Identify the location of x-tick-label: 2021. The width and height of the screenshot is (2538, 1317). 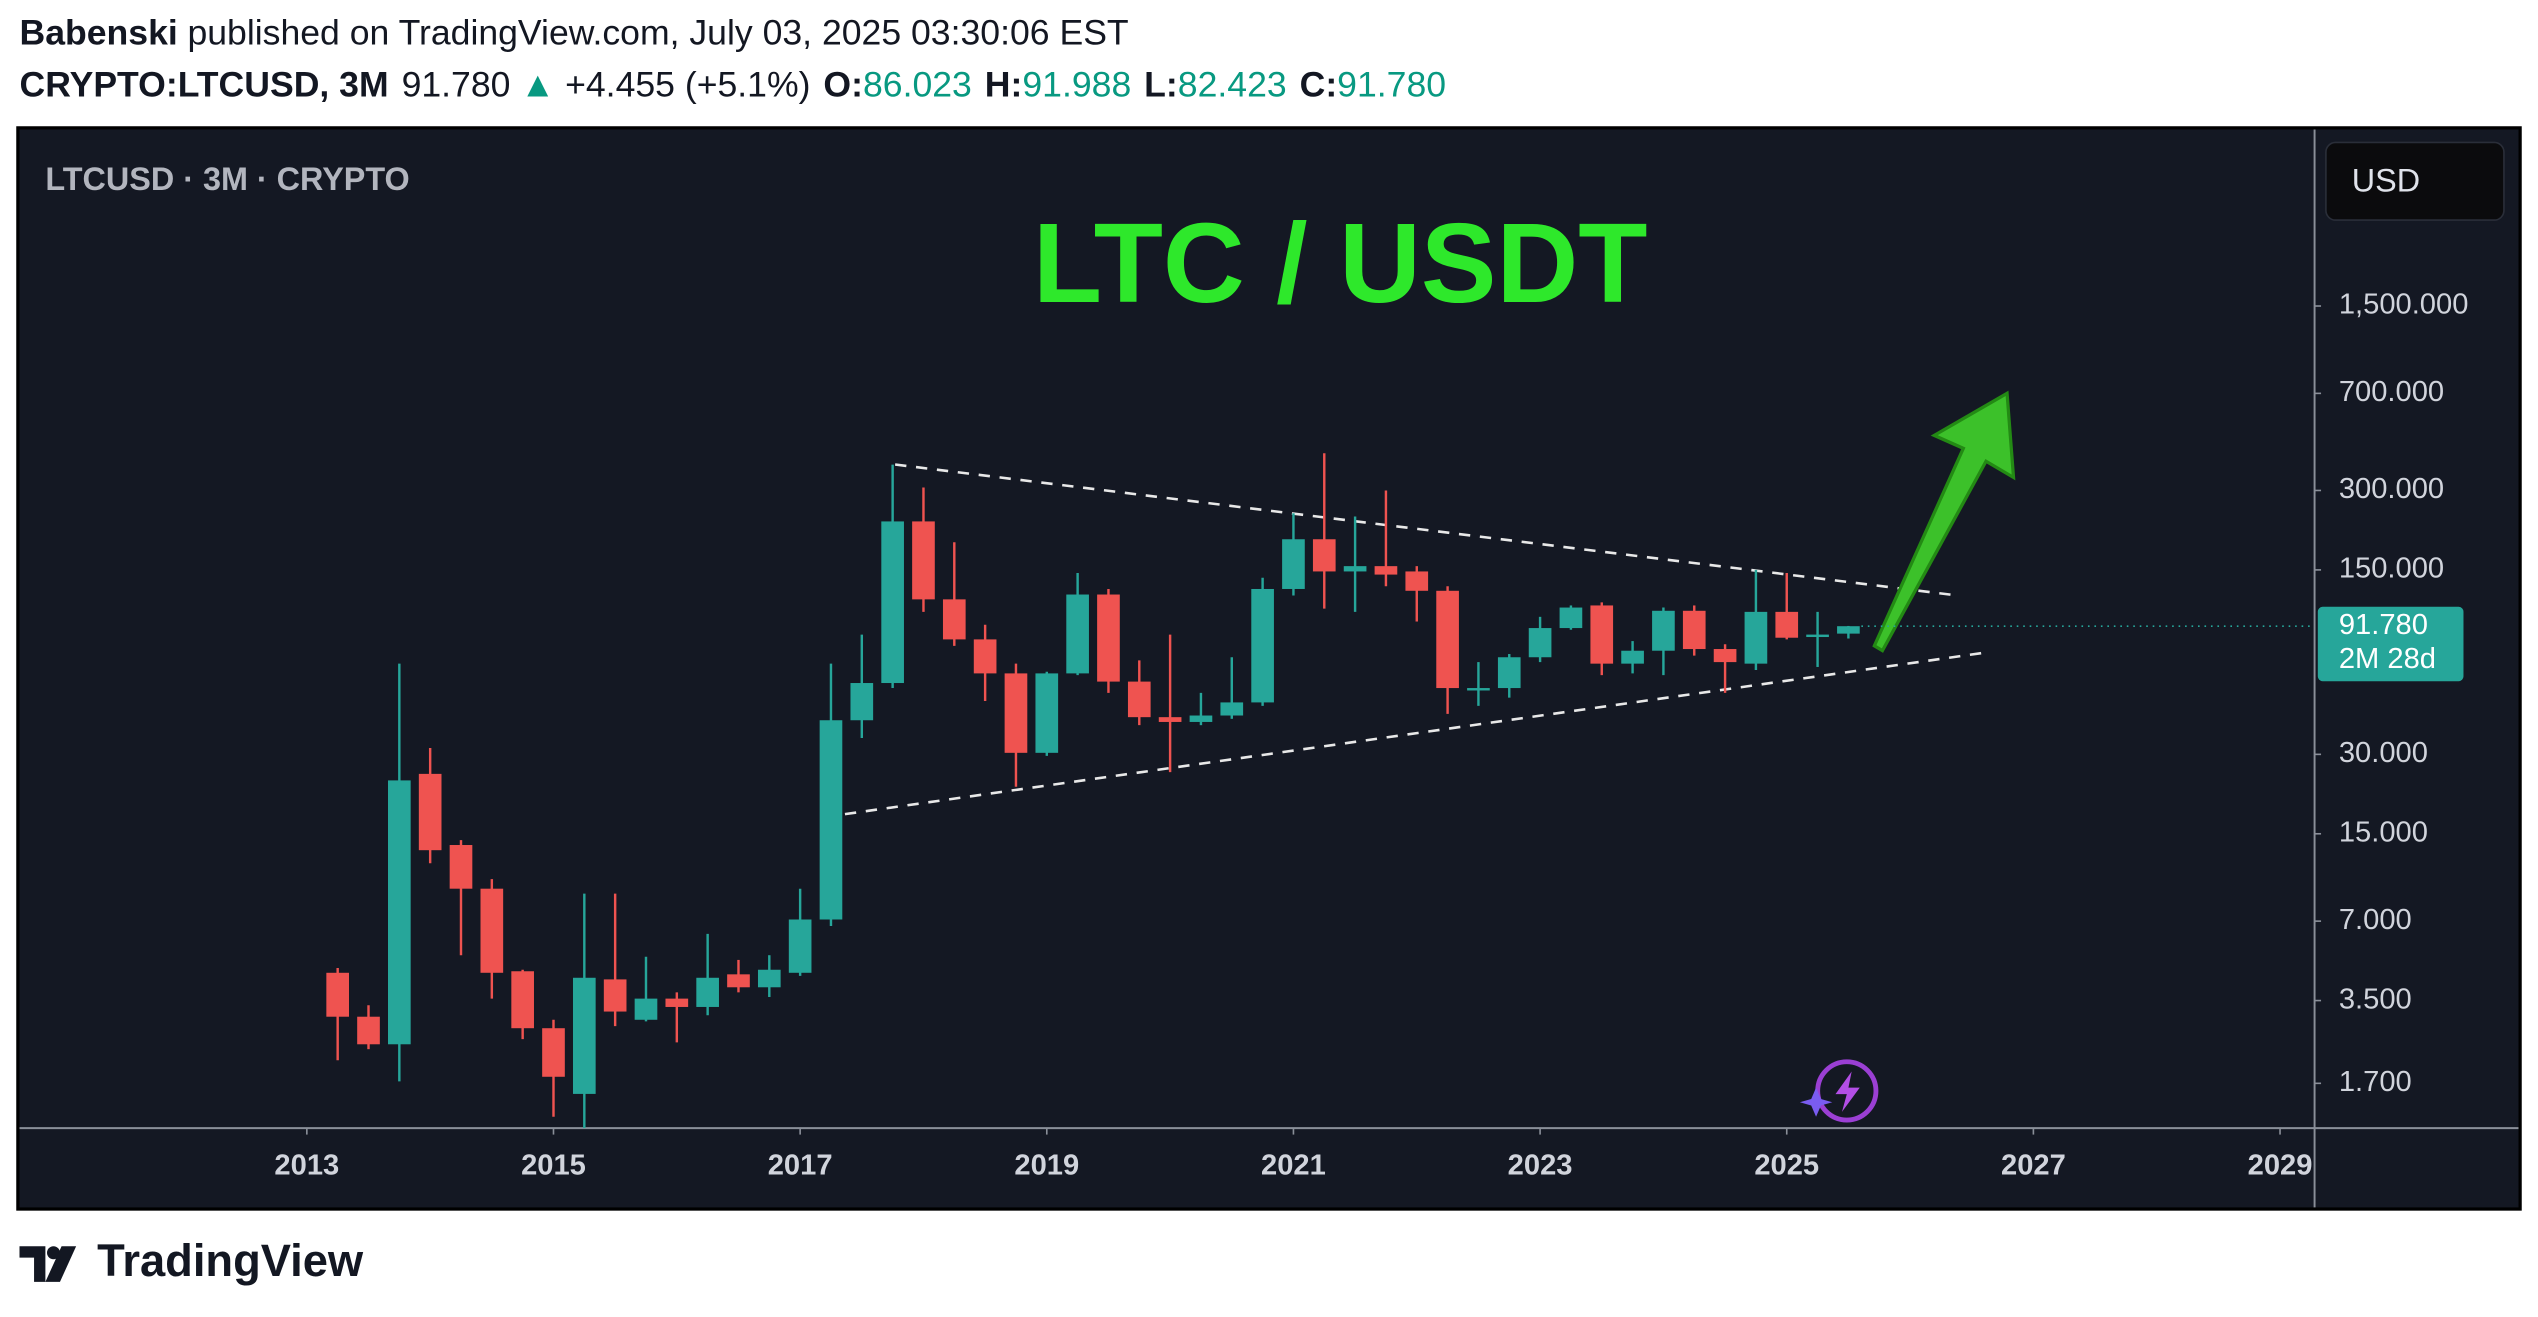
(1293, 1166).